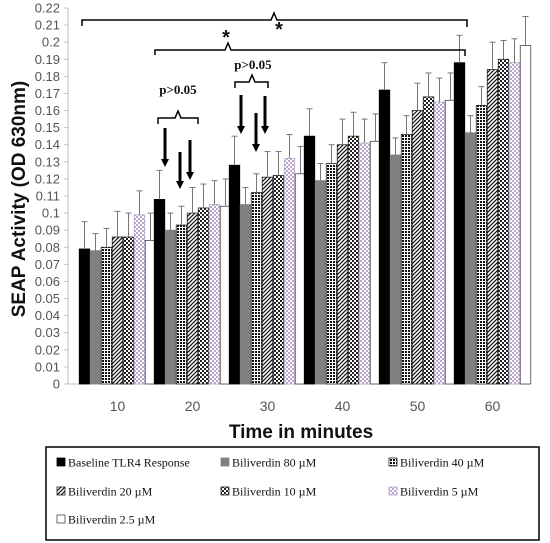  Describe the element at coordinates (301, 432) in the screenshot. I see `x-axis-title: Time in minutes` at that location.